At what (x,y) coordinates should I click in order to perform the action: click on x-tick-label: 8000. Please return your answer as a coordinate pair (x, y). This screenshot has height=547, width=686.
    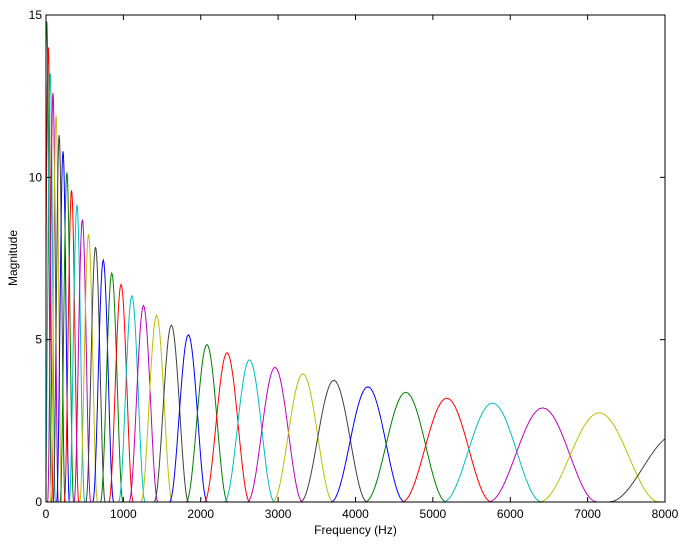
    Looking at the image, I should click on (665, 514).